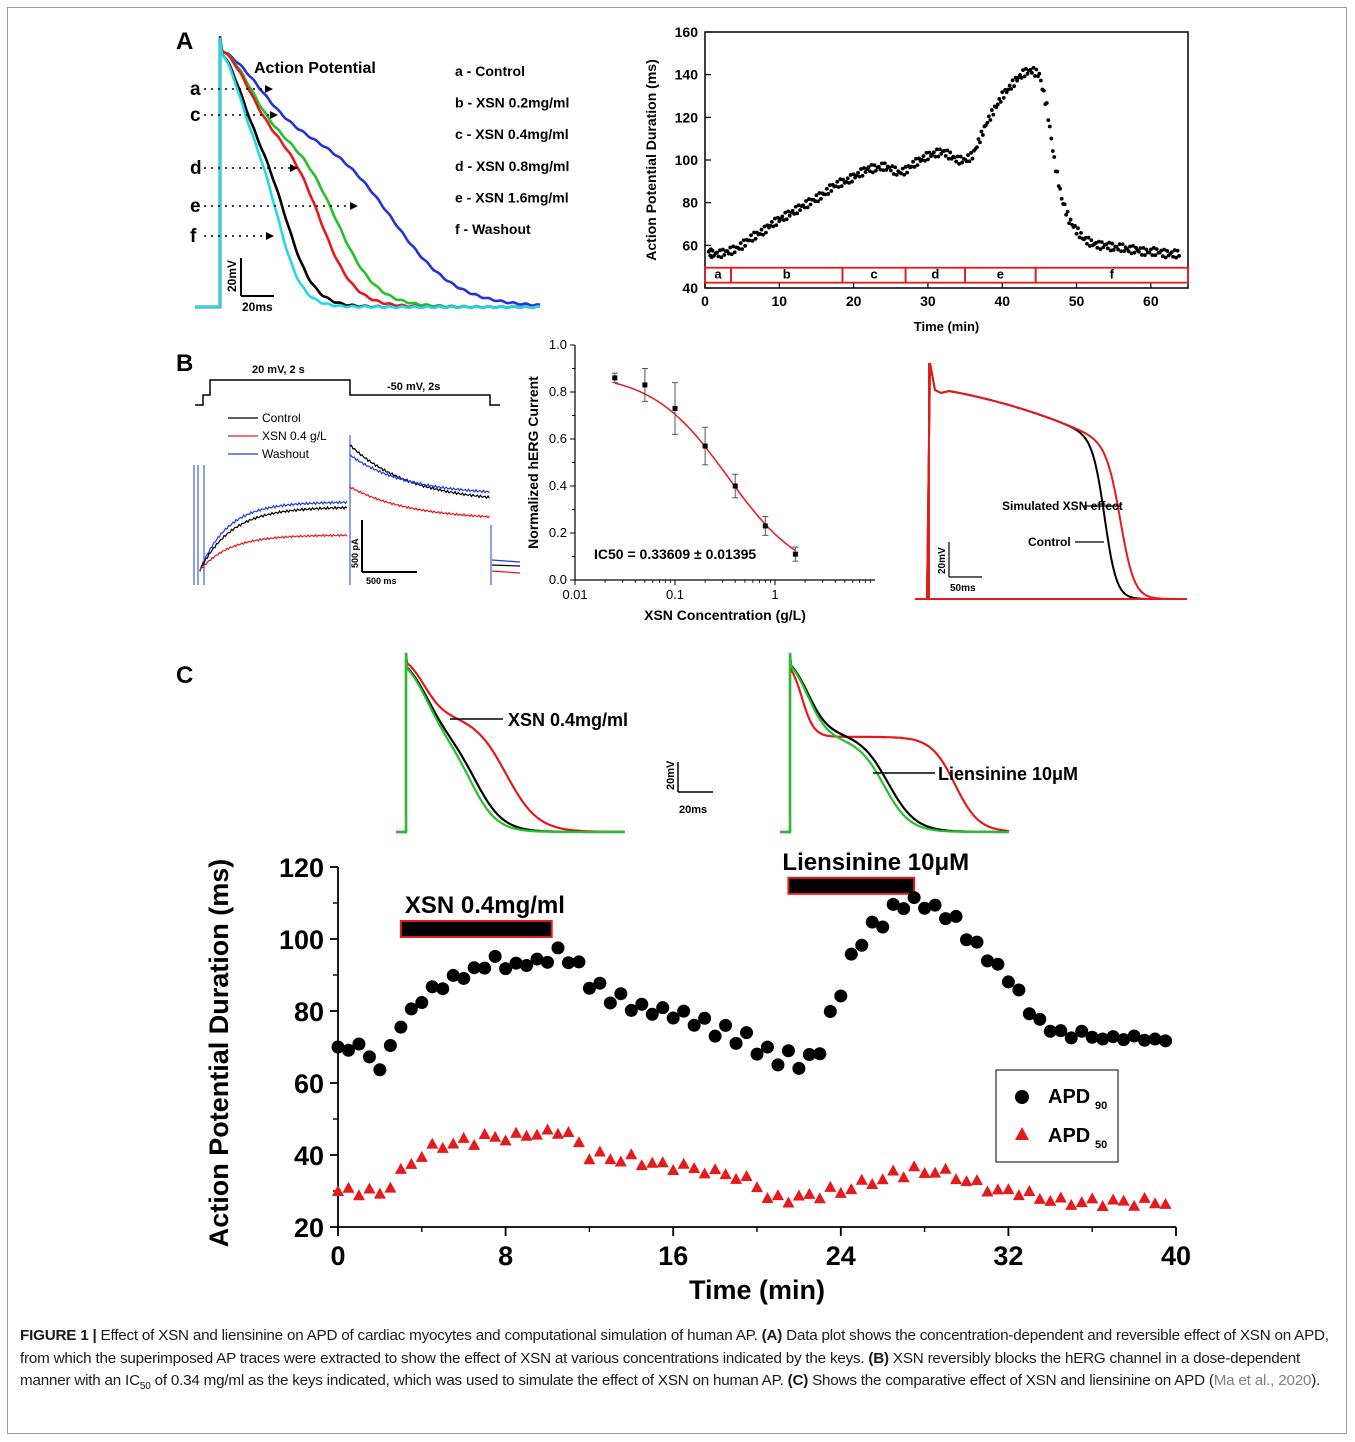 The image size is (1355, 1442). I want to click on legend-apd50-sub: 50, so click(1101, 1145).